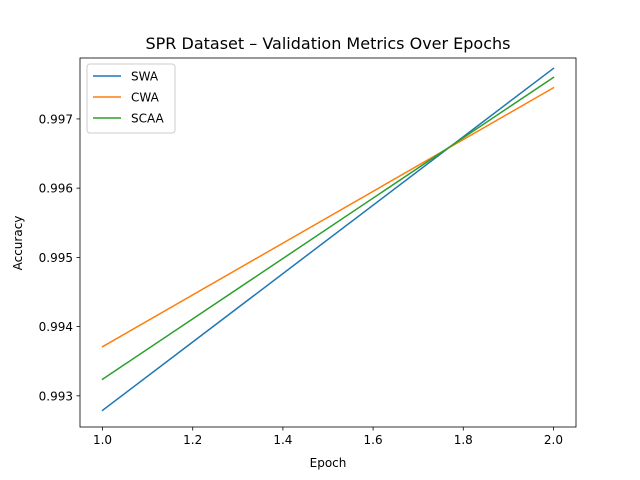 This screenshot has height=480, width=640. I want to click on x-tick-label: 1.8, so click(463, 440).